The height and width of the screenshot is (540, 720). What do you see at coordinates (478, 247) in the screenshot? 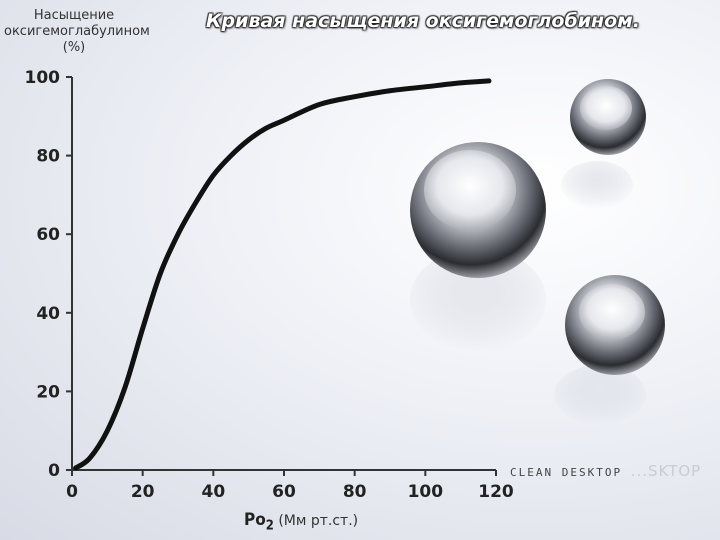
I see `sphere-large` at bounding box center [478, 247].